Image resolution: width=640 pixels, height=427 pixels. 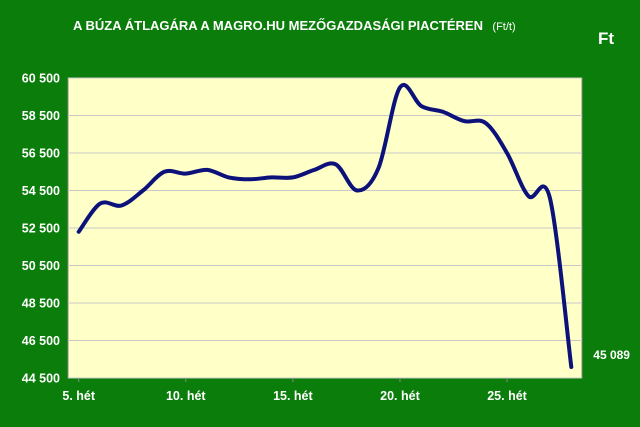 I want to click on chart-title-unit: (Ft/t), so click(x=503, y=27).